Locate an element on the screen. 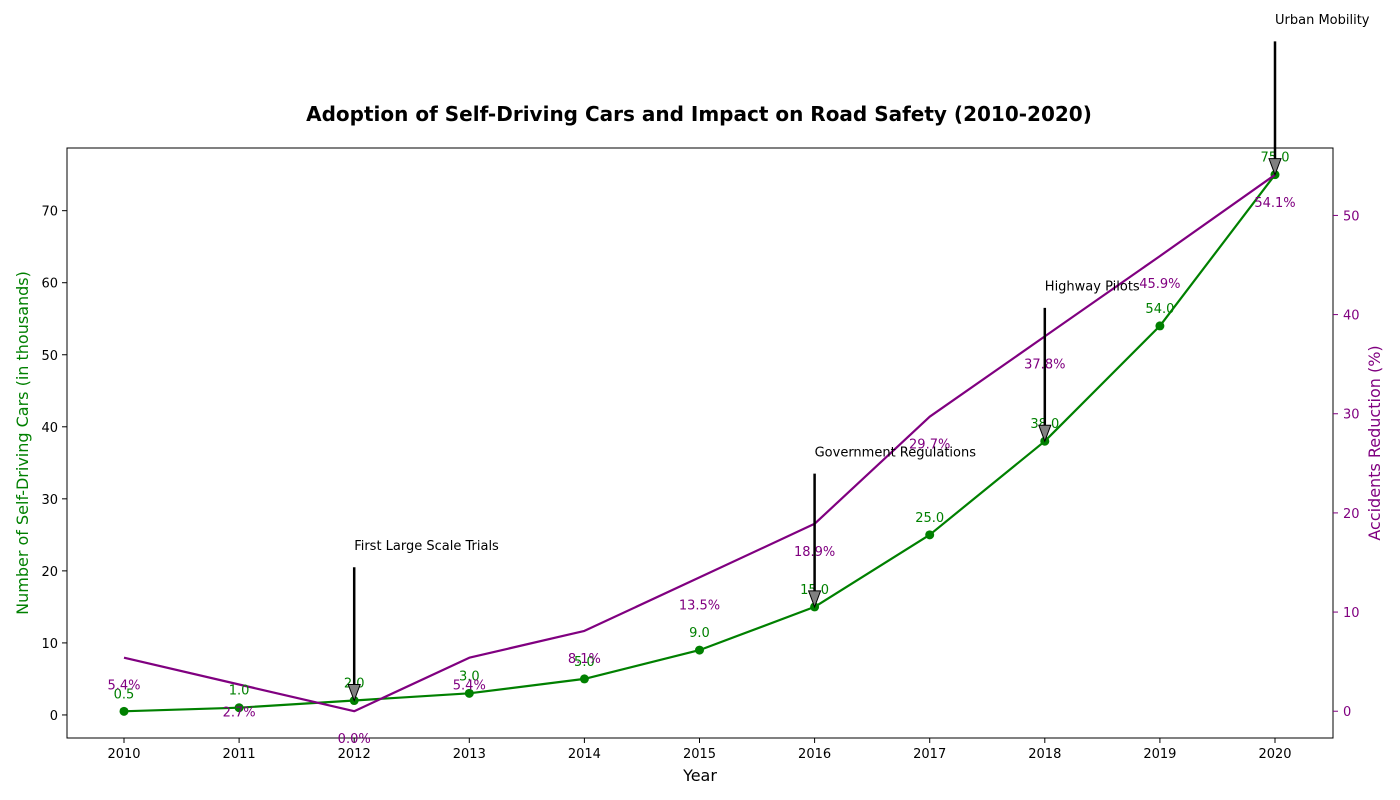 The width and height of the screenshot is (1400, 800). x-tick-label: 2013 is located at coordinates (469, 754).